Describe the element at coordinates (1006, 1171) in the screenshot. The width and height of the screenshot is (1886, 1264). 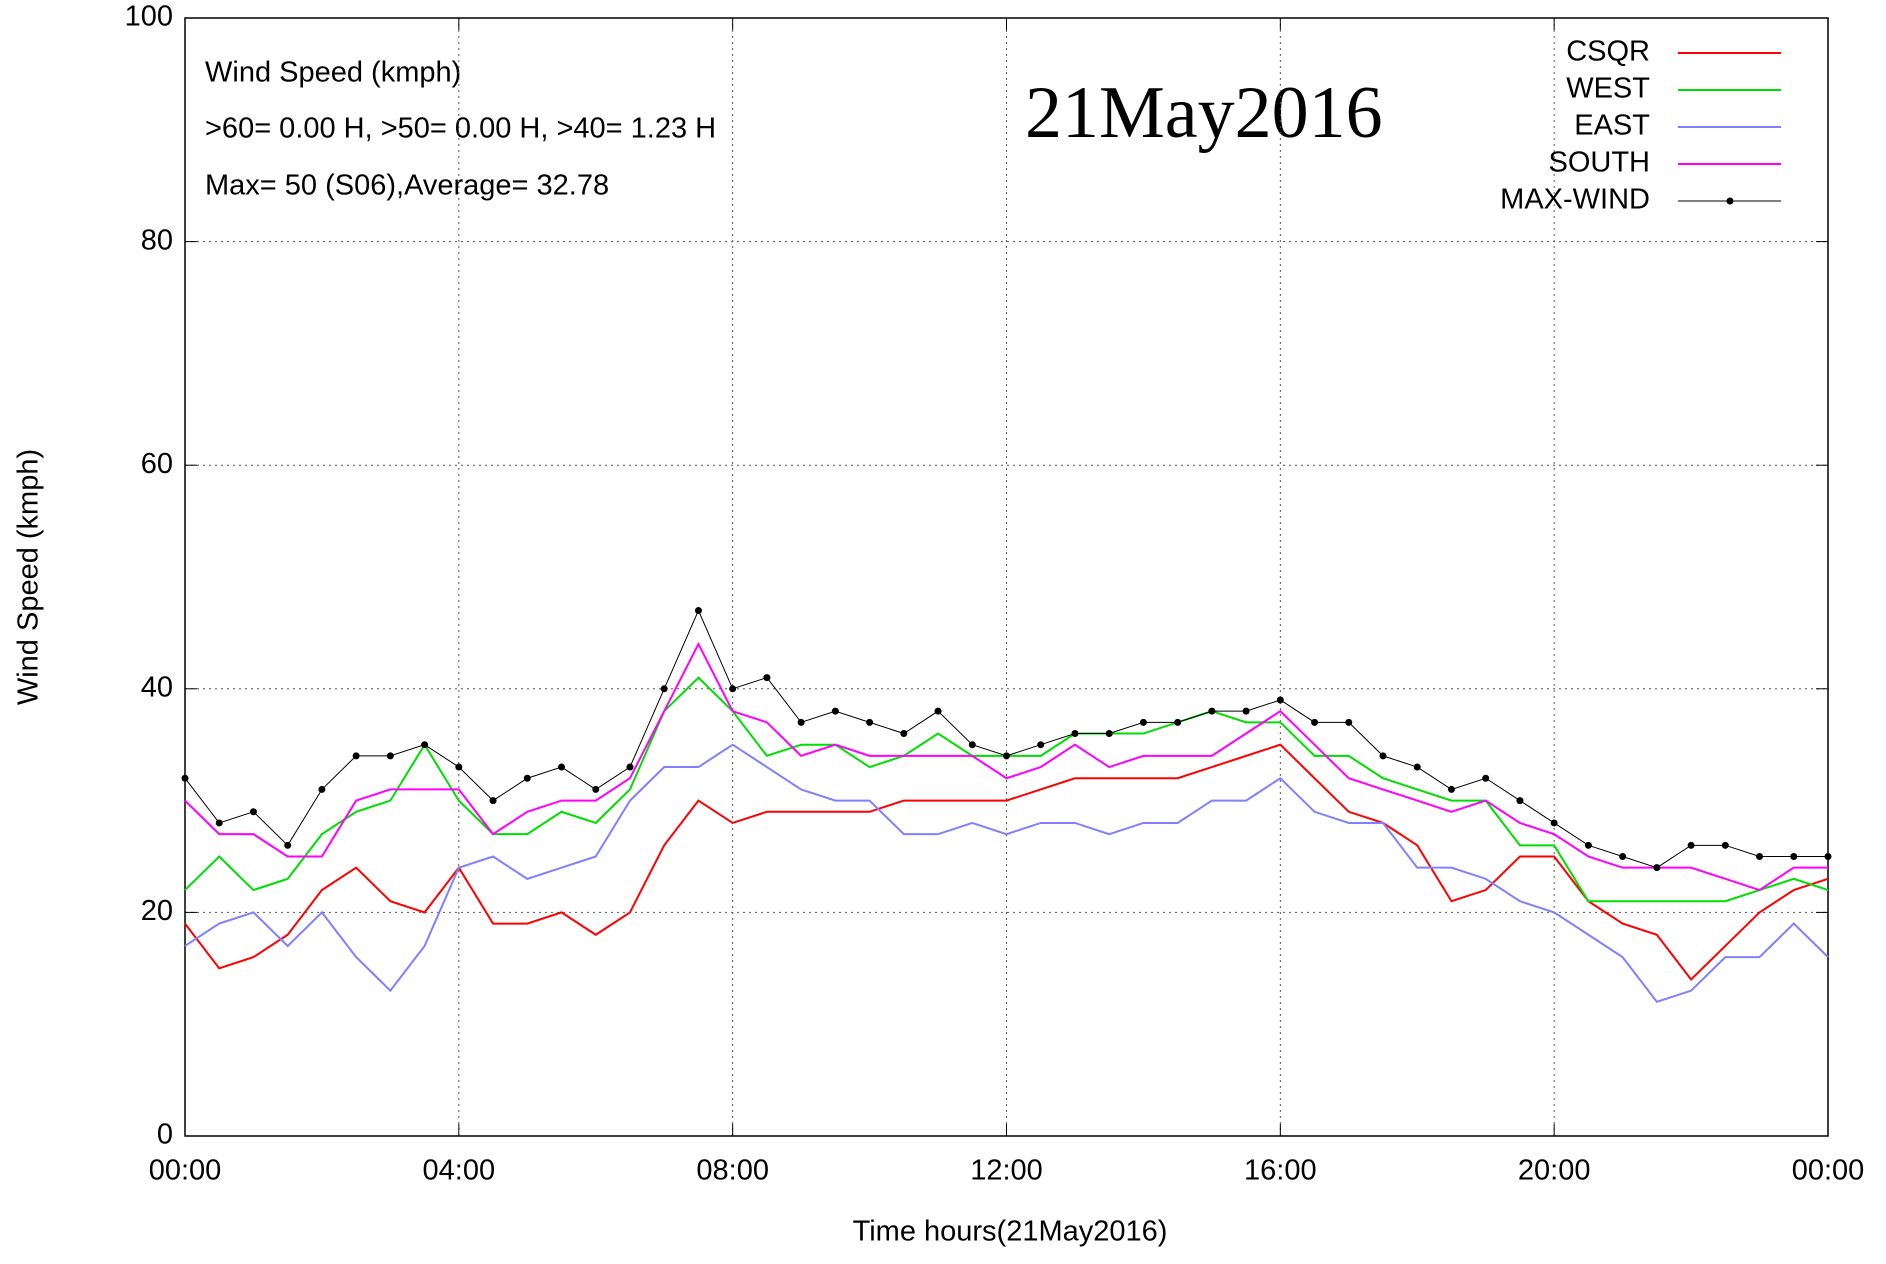
I see `x-tick-label: 12:00` at that location.